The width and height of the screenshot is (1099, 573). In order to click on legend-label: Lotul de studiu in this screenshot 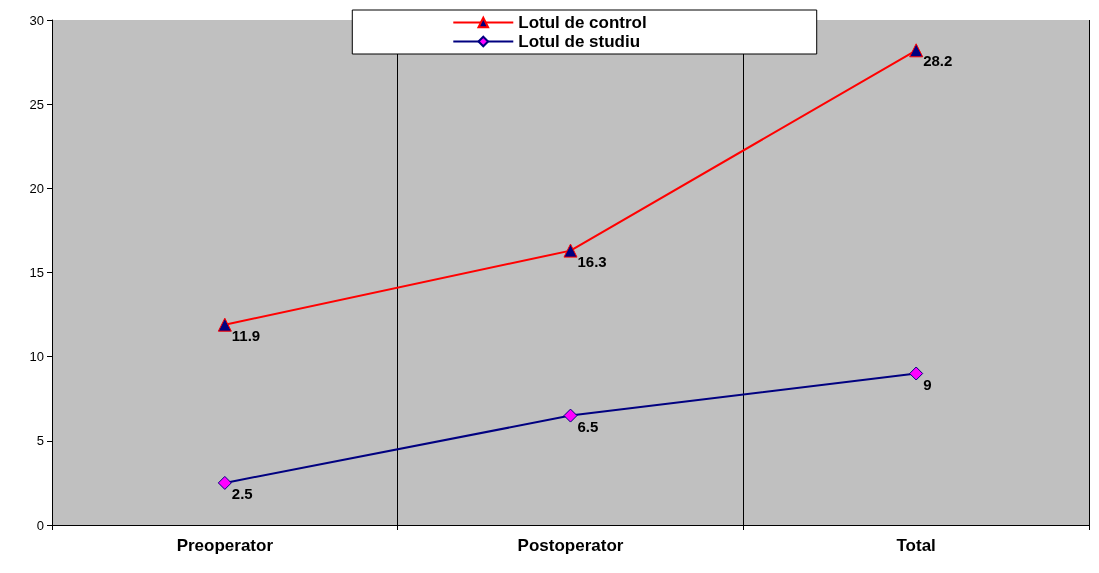, I will do `click(579, 41)`.